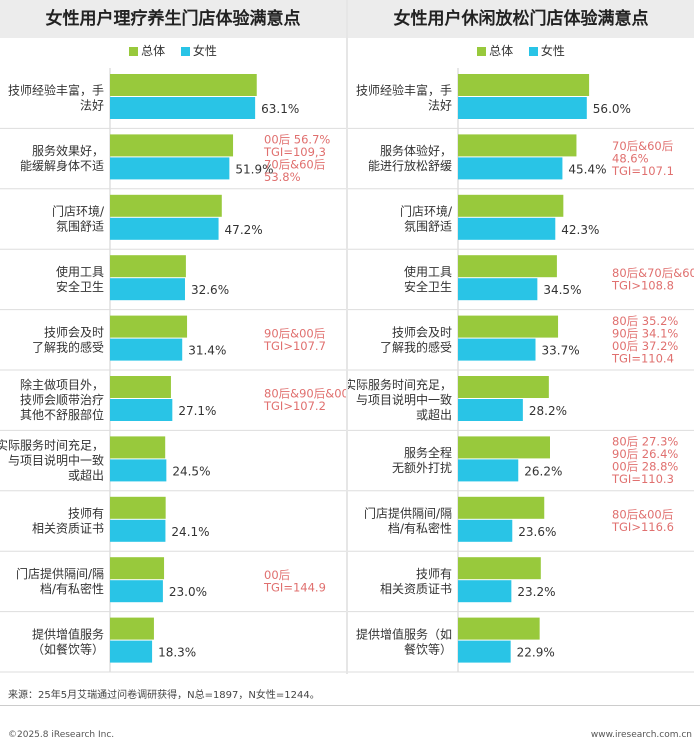 The width and height of the screenshot is (700, 747). I want to click on annotation-text: 00后, so click(277, 575).